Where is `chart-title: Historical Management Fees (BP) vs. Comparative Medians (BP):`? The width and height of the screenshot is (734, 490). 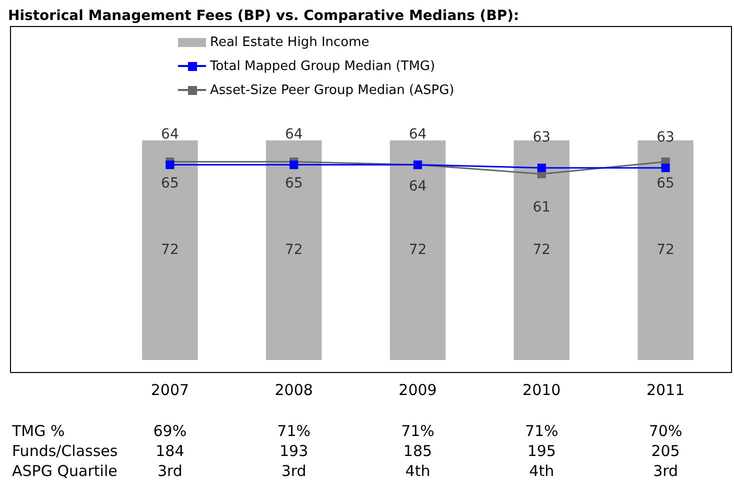
chart-title: Historical Management Fees (BP) vs. Comparative Medians (BP): is located at coordinates (264, 17).